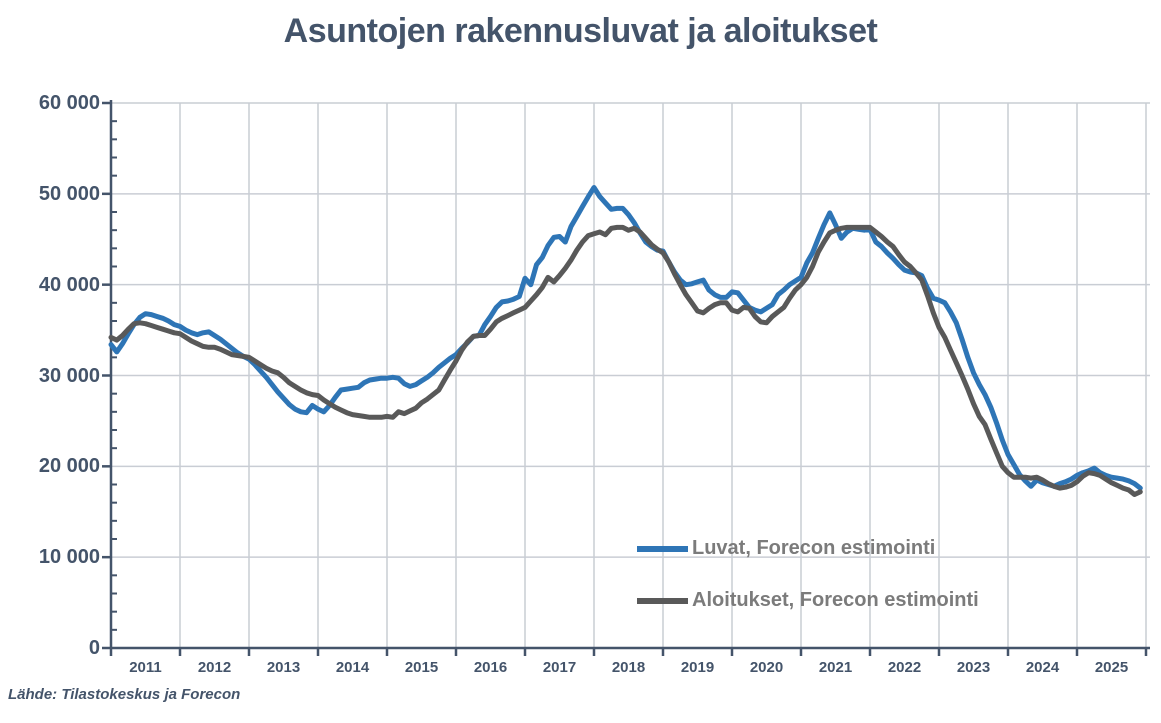  What do you see at coordinates (145, 667) in the screenshot?
I see `x-tick-label: 2011` at bounding box center [145, 667].